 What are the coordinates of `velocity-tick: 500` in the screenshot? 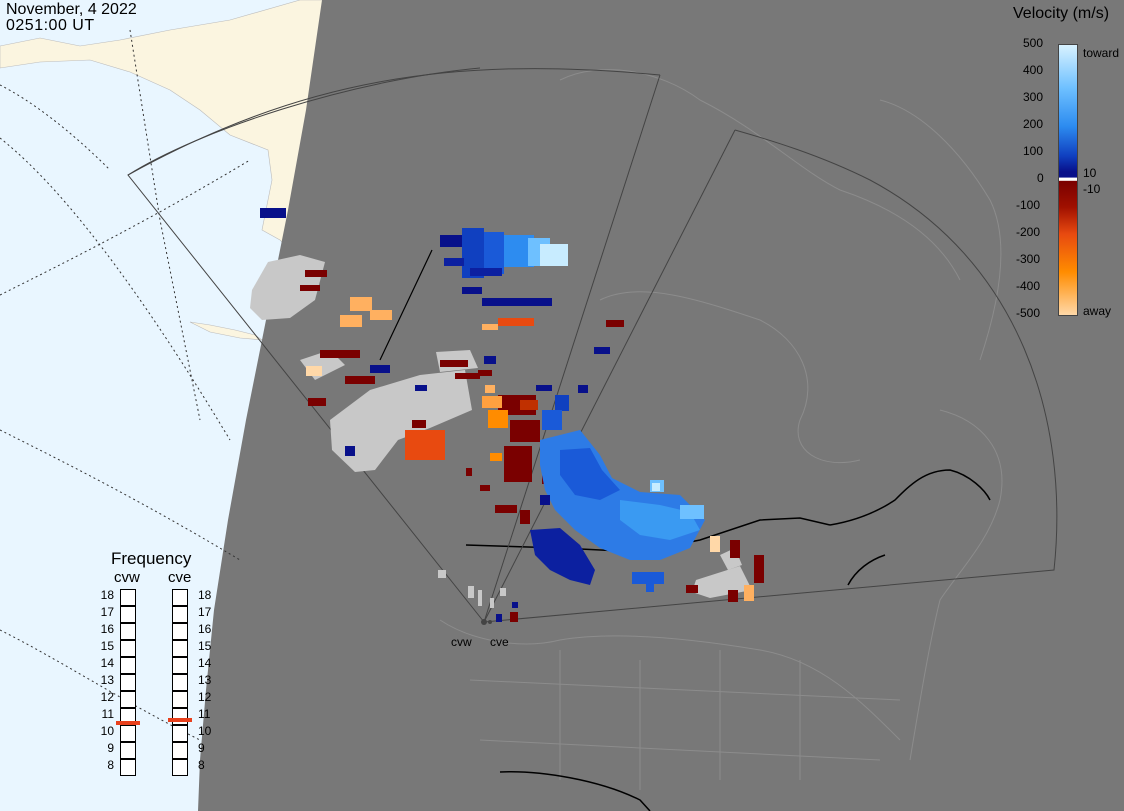 It's located at (1033, 43).